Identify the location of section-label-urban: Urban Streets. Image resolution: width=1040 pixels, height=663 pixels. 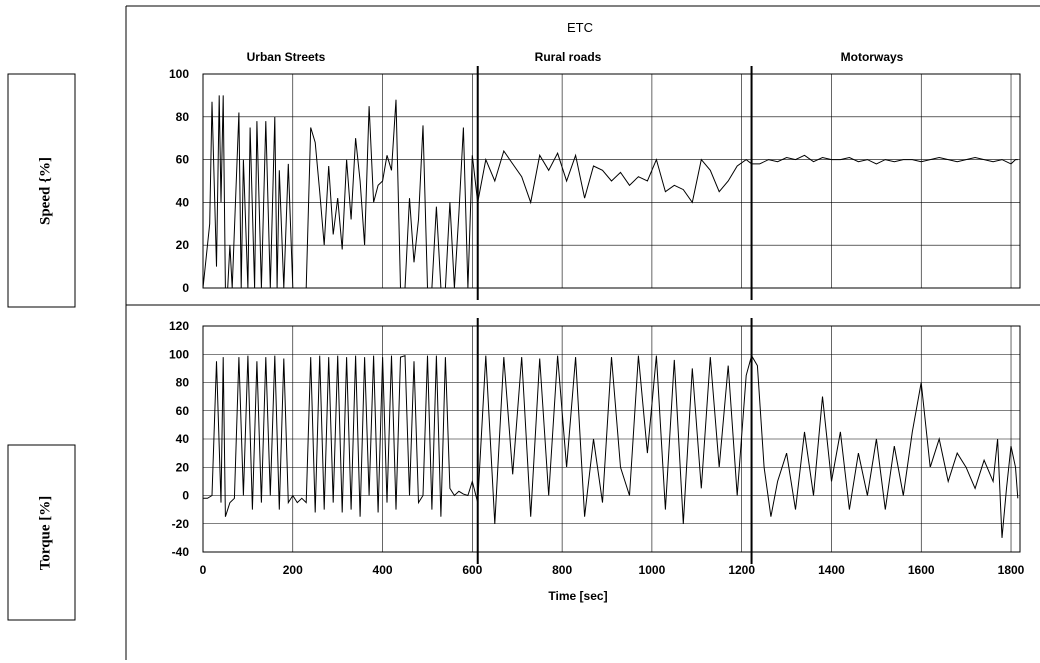
(286, 57).